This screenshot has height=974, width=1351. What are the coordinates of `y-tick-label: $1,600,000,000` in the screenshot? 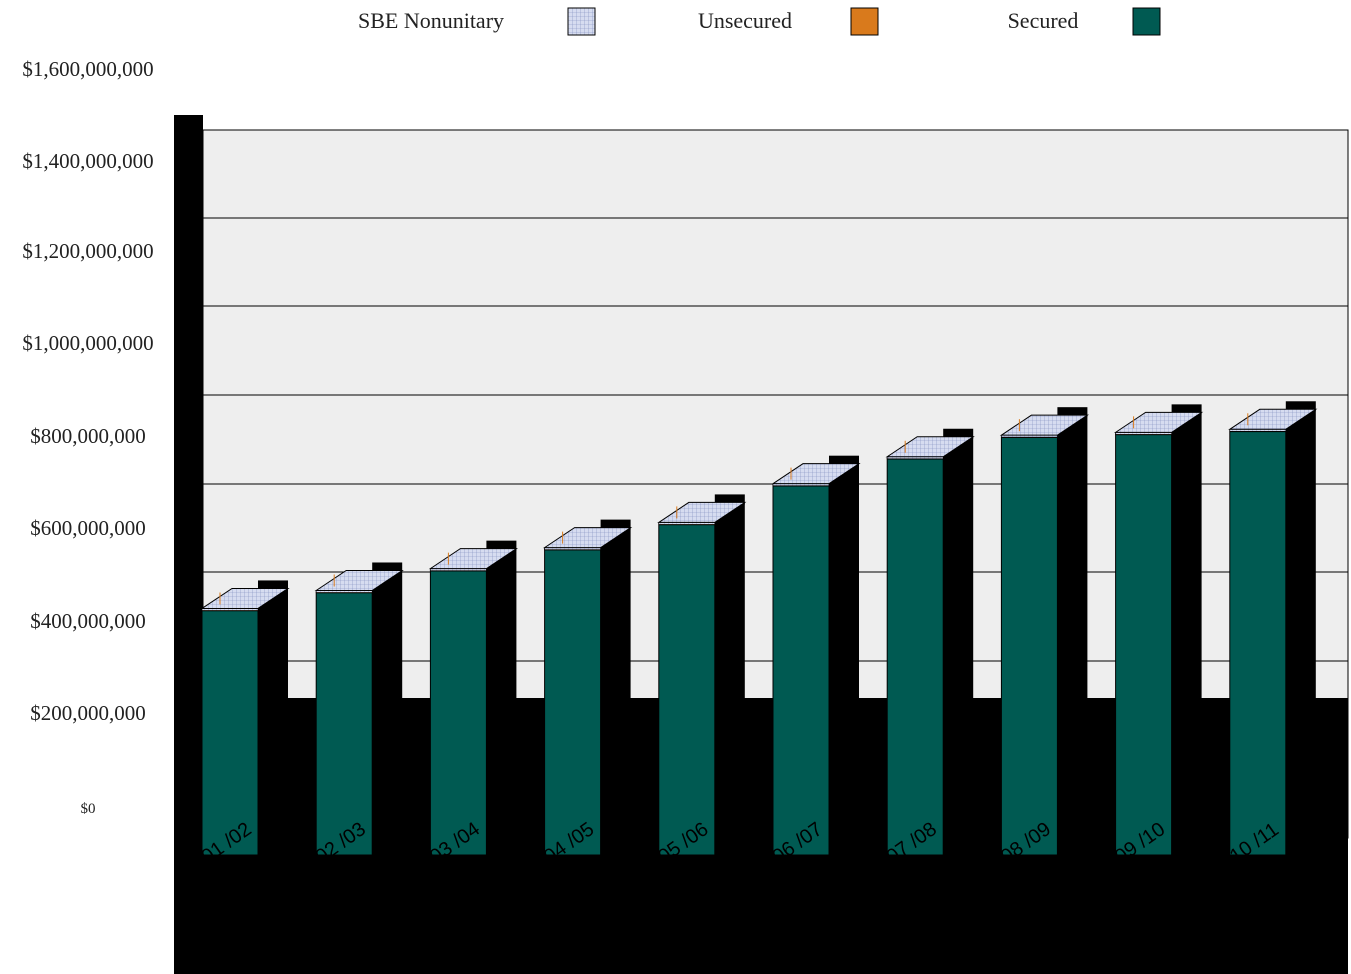 It's located at (87, 69).